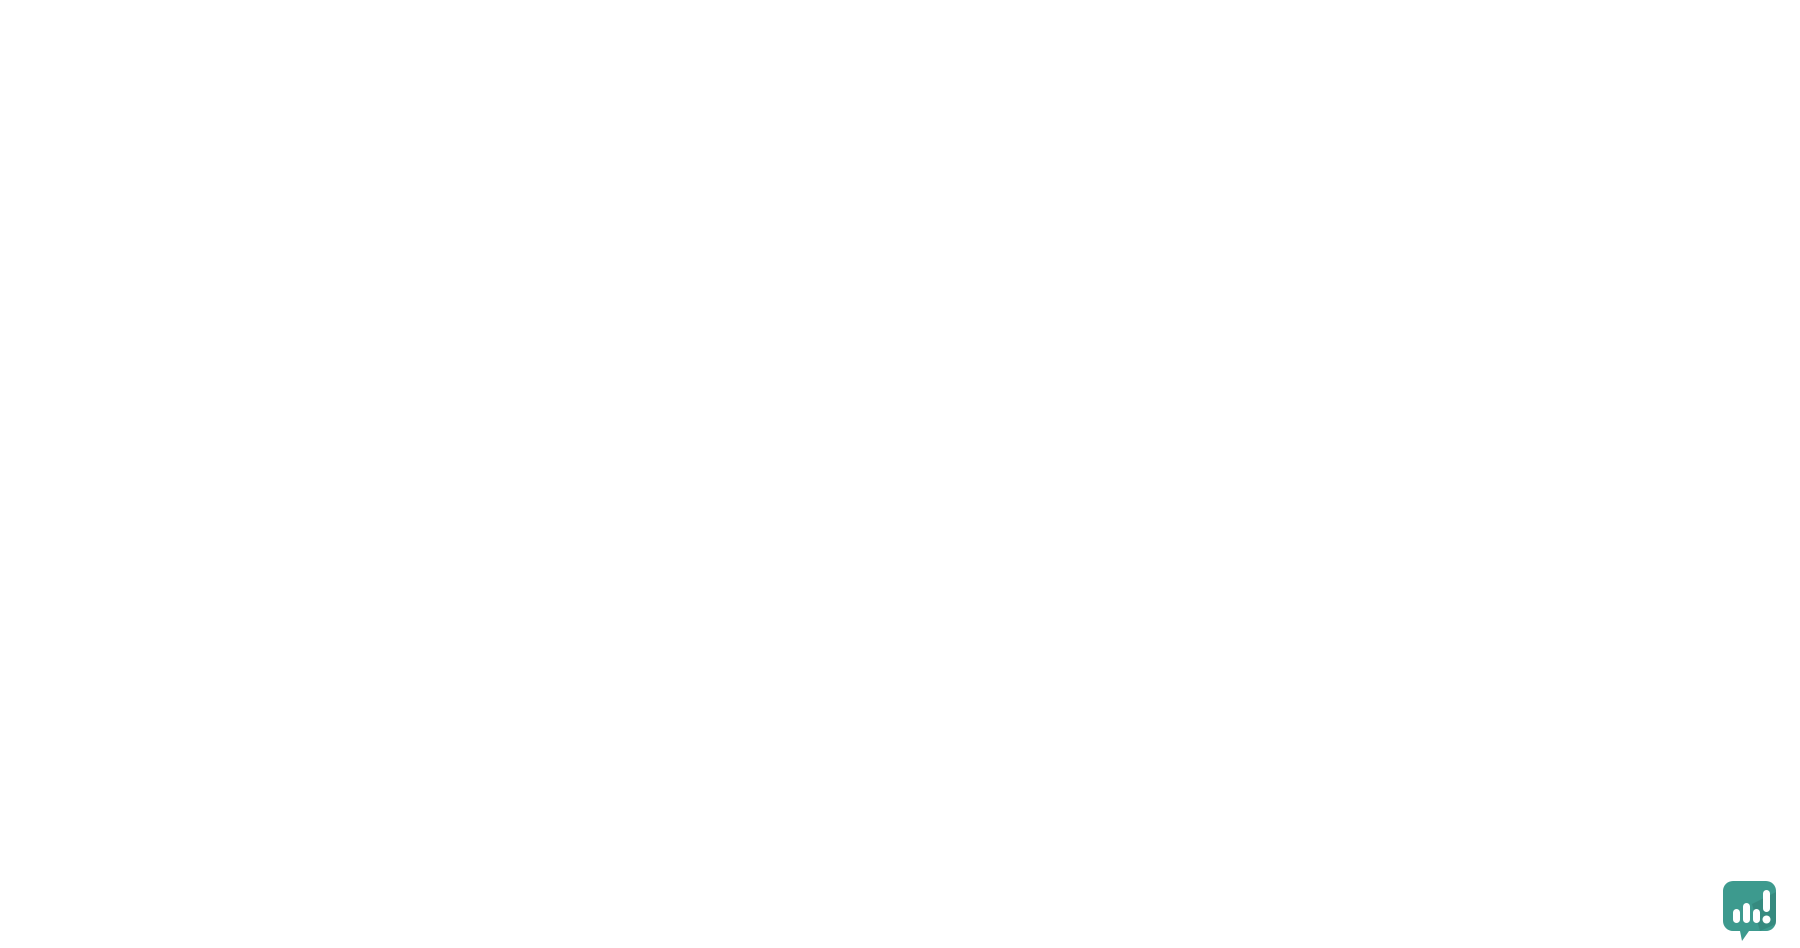 The width and height of the screenshot is (1800, 948). I want to click on bar-chart-speech-bubble-icon, so click(1749, 911).